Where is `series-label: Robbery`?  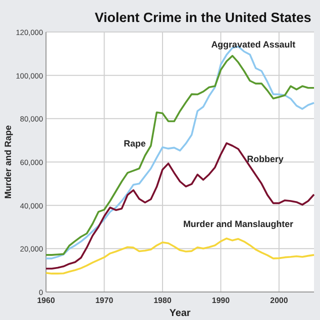
series-label: Robbery is located at coordinates (265, 159).